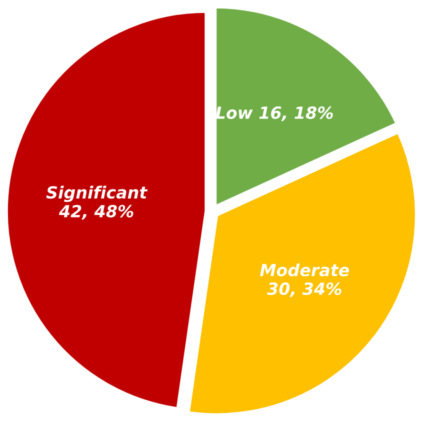 The height and width of the screenshot is (423, 424). I want to click on slice-label: Moderate, so click(305, 269).